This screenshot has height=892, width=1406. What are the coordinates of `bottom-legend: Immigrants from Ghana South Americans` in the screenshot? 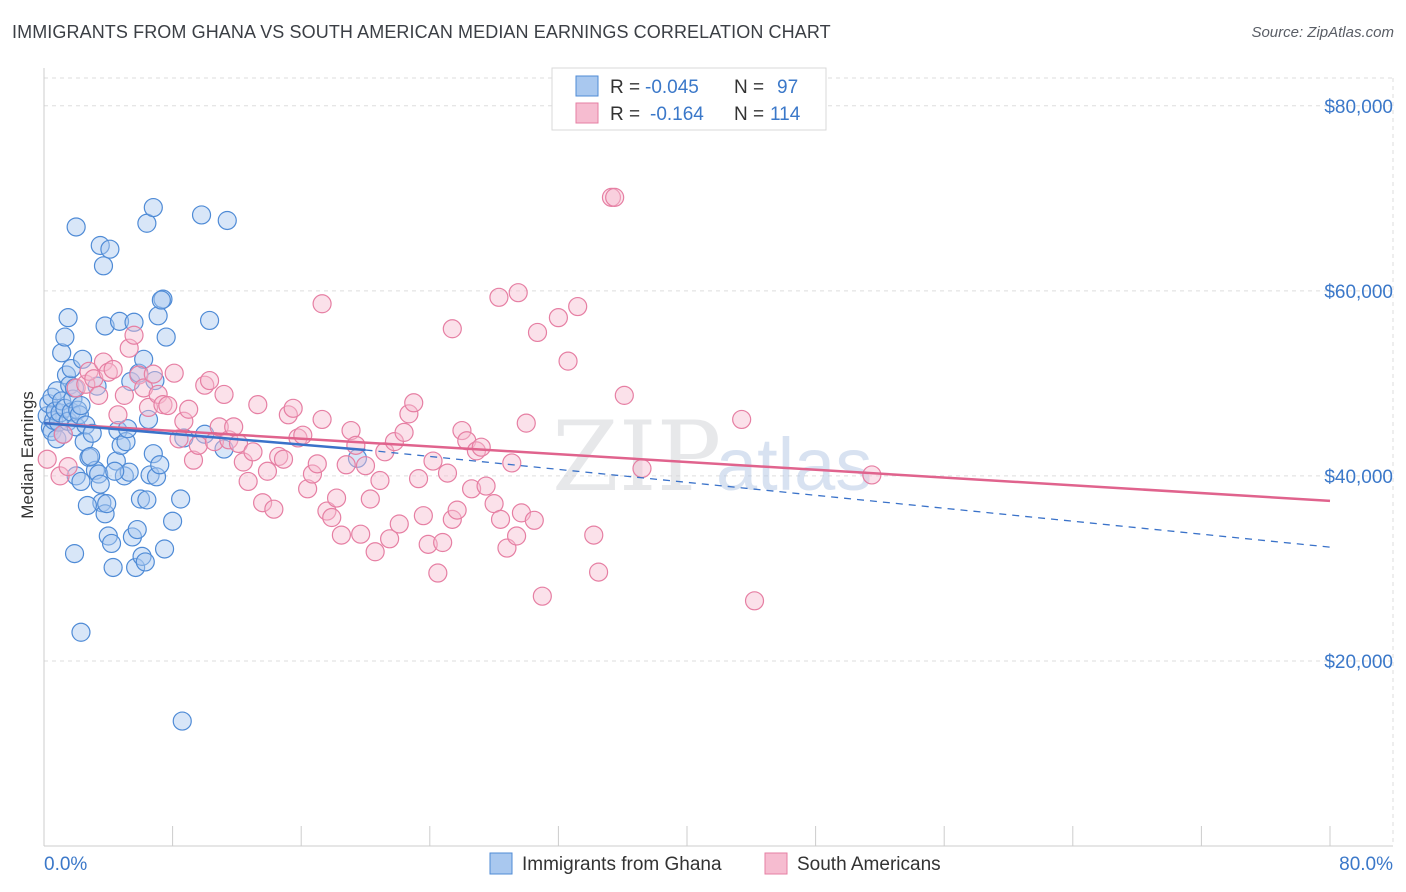 It's located at (715, 863).